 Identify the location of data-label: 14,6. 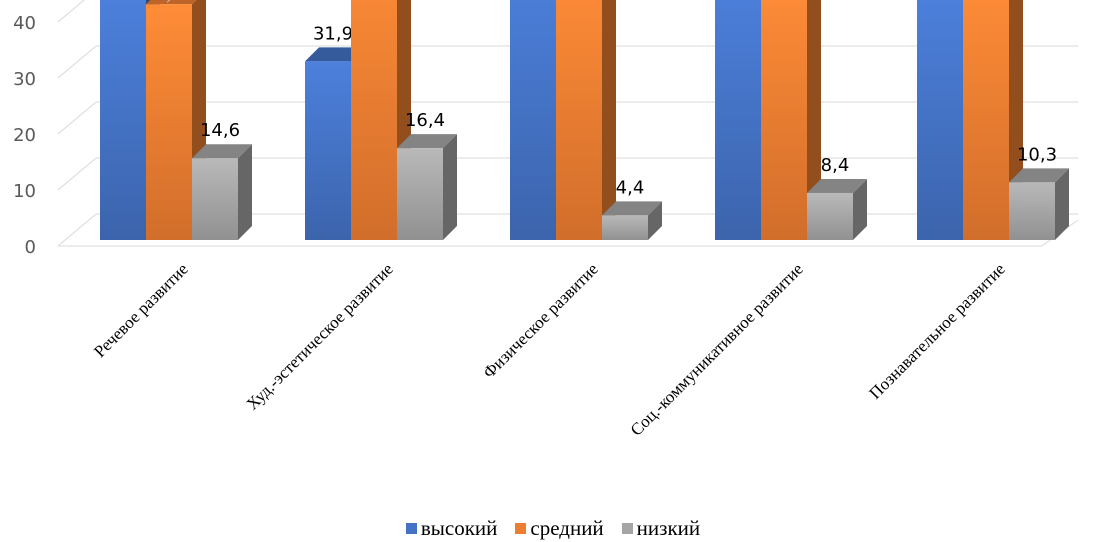
(220, 130).